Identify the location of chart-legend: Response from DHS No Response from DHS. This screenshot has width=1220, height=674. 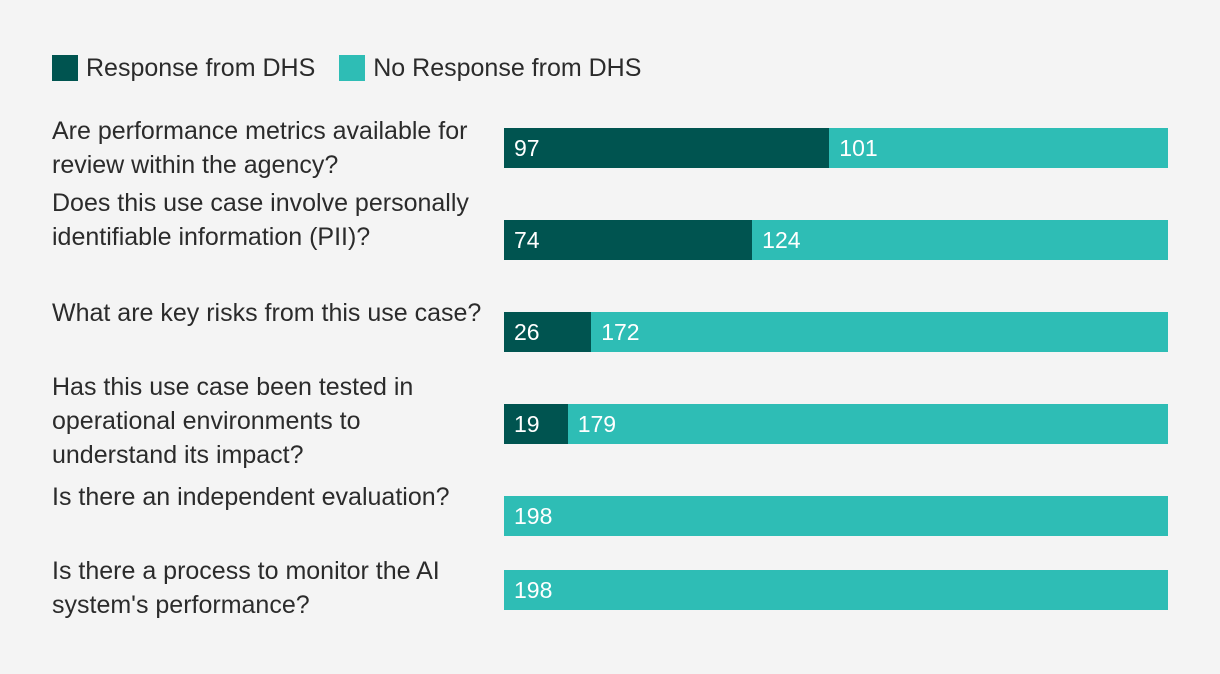
(358, 68).